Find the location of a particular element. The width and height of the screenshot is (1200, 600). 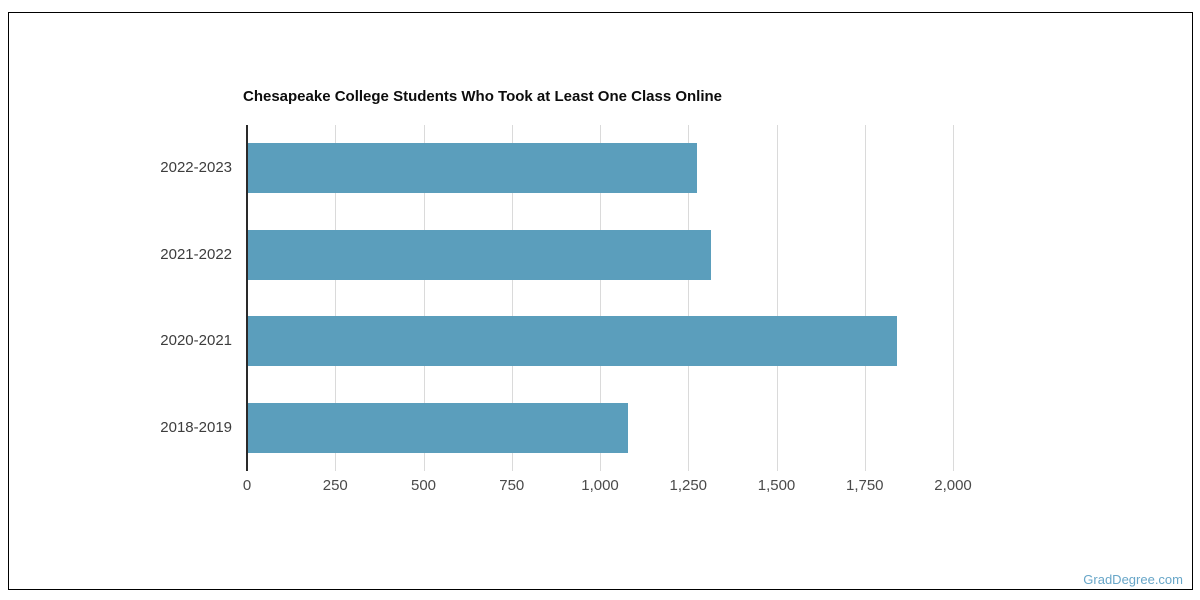

bar-2022-2023 is located at coordinates (472, 168).